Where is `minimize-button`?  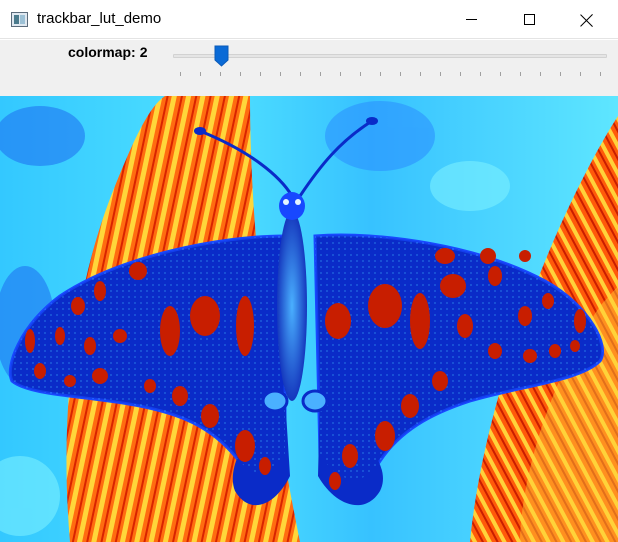 minimize-button is located at coordinates (471, 19).